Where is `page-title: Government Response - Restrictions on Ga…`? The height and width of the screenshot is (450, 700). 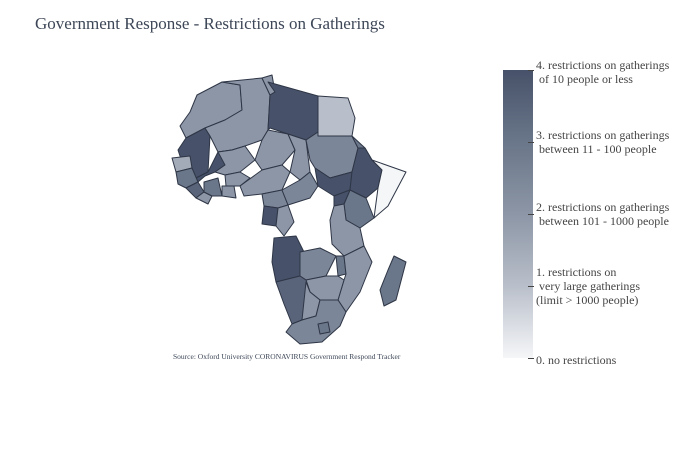 page-title: Government Response - Restrictions on Ga… is located at coordinates (210, 23).